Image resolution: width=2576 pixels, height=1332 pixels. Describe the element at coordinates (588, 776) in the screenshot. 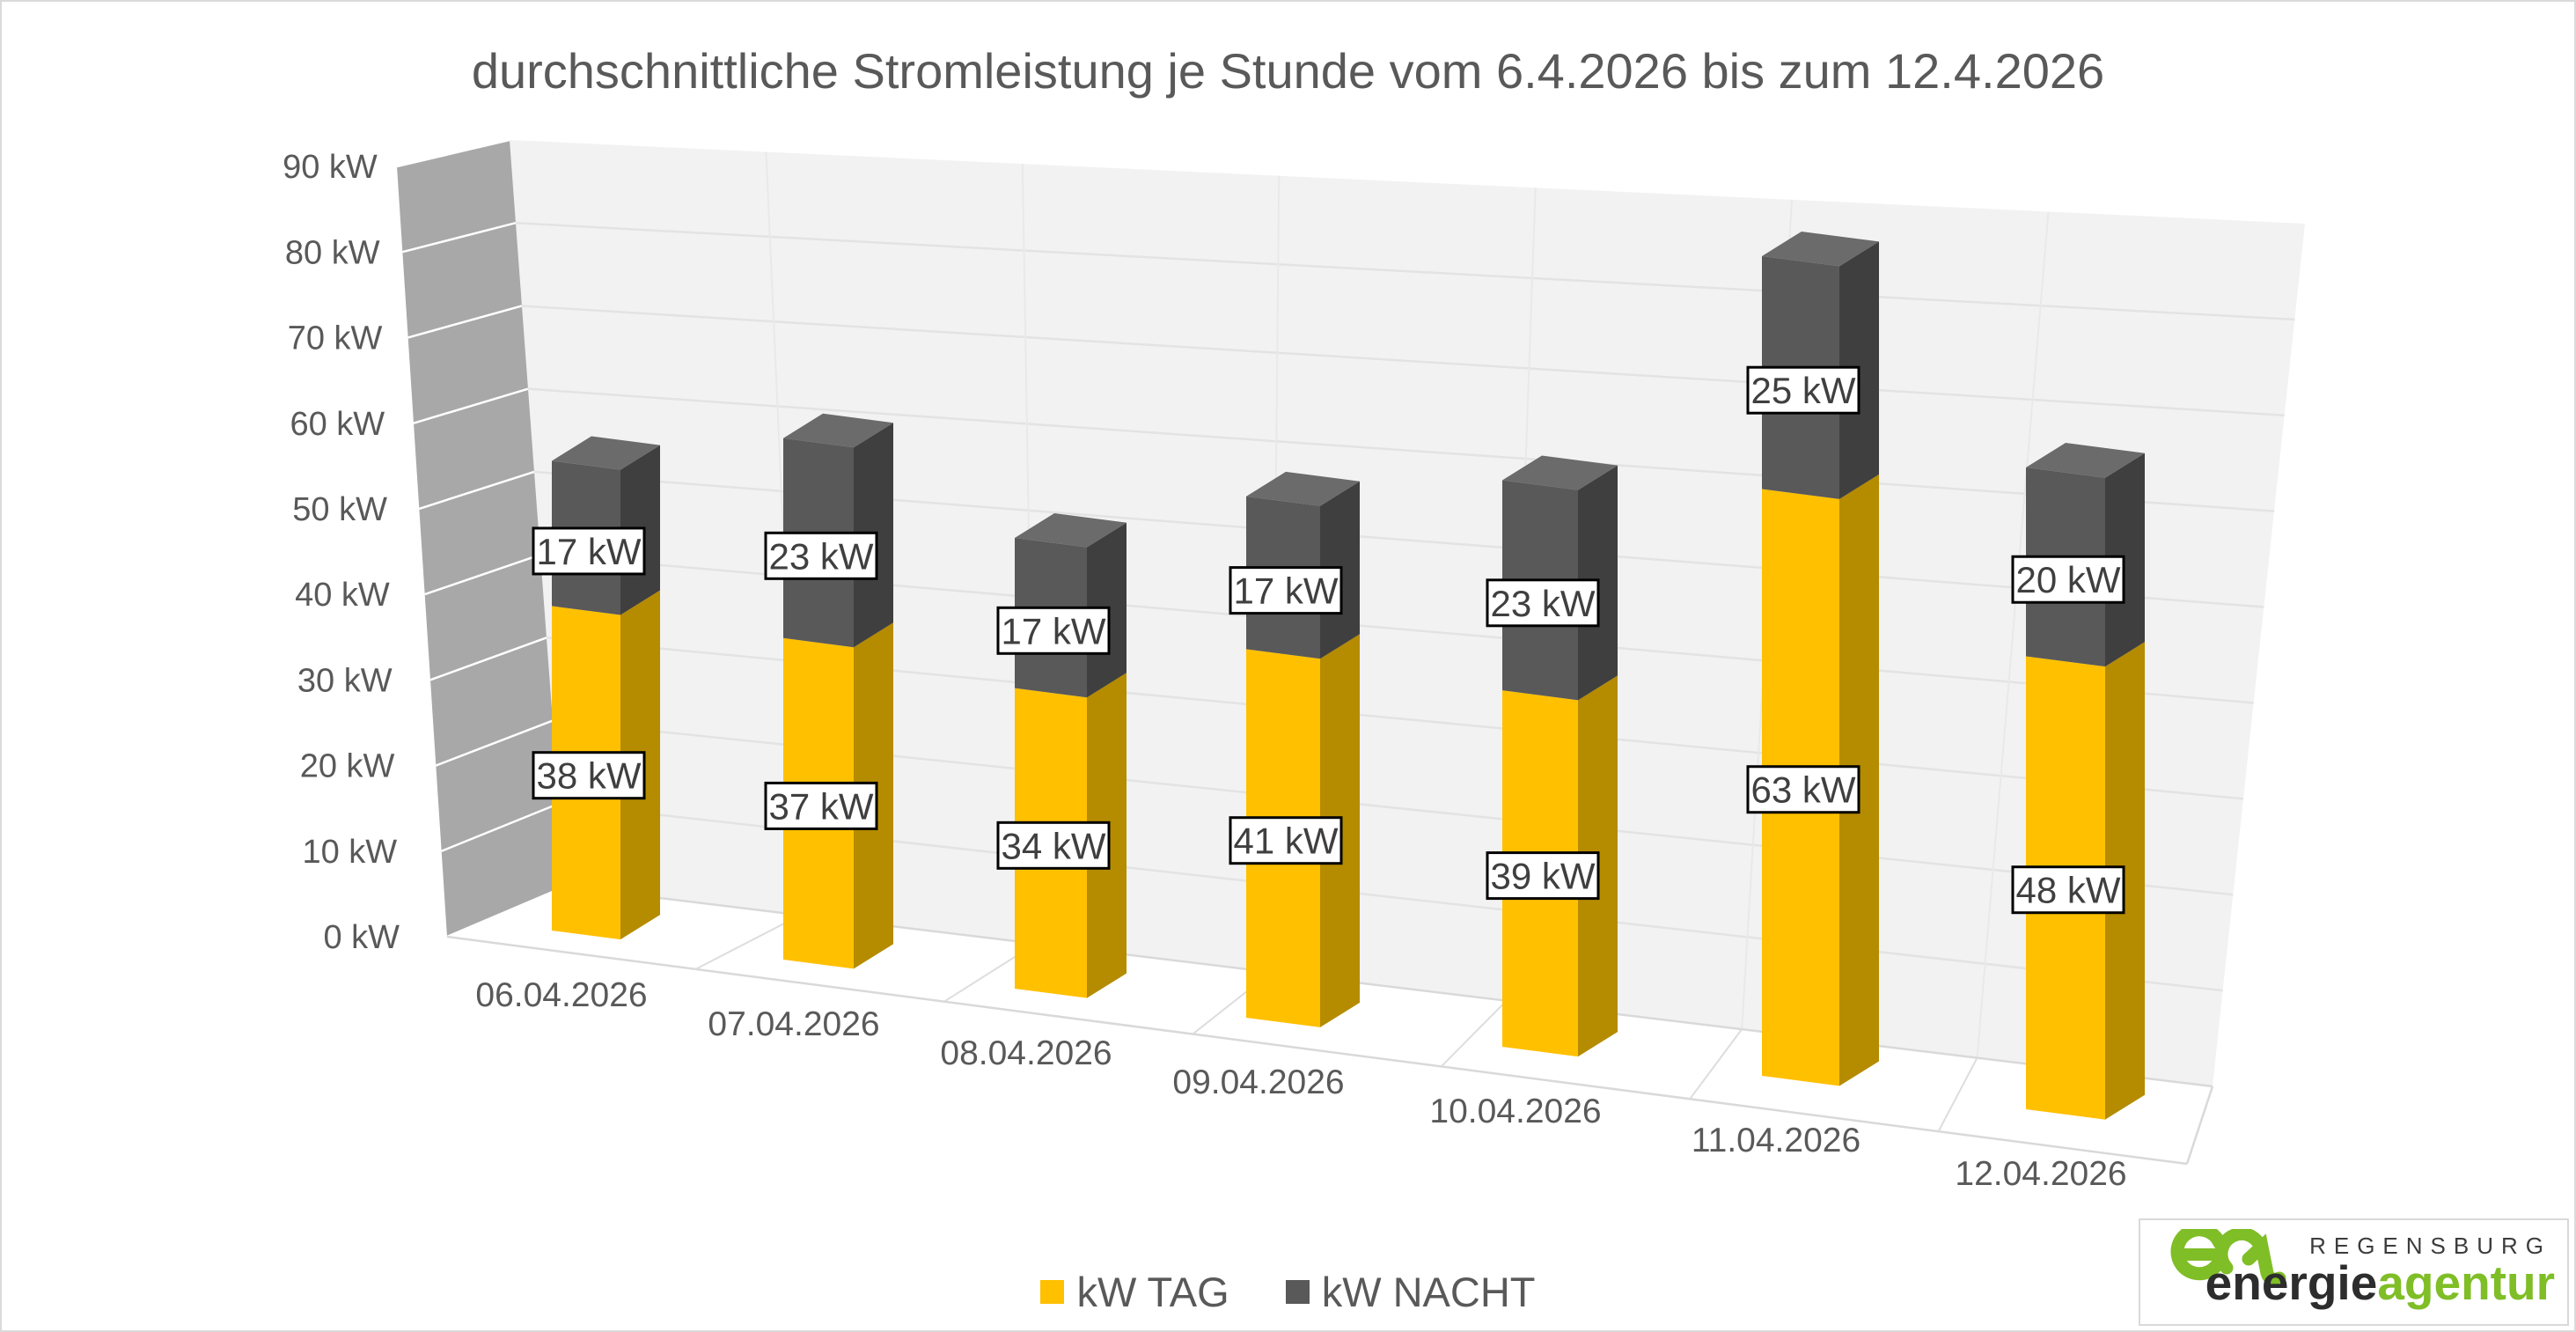

I see `tag-value-label-text: 38 kW` at that location.